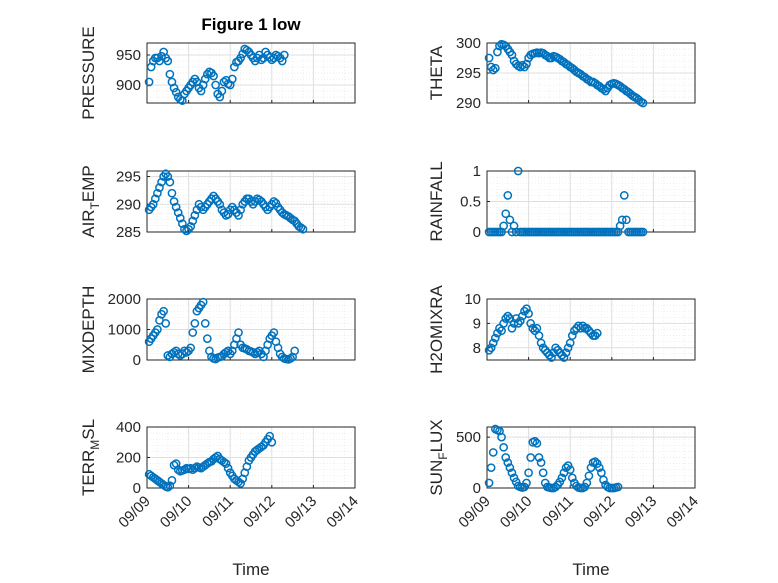 This screenshot has height=583, width=778. I want to click on y-axis-label: AIRTEMP, so click(90, 201).